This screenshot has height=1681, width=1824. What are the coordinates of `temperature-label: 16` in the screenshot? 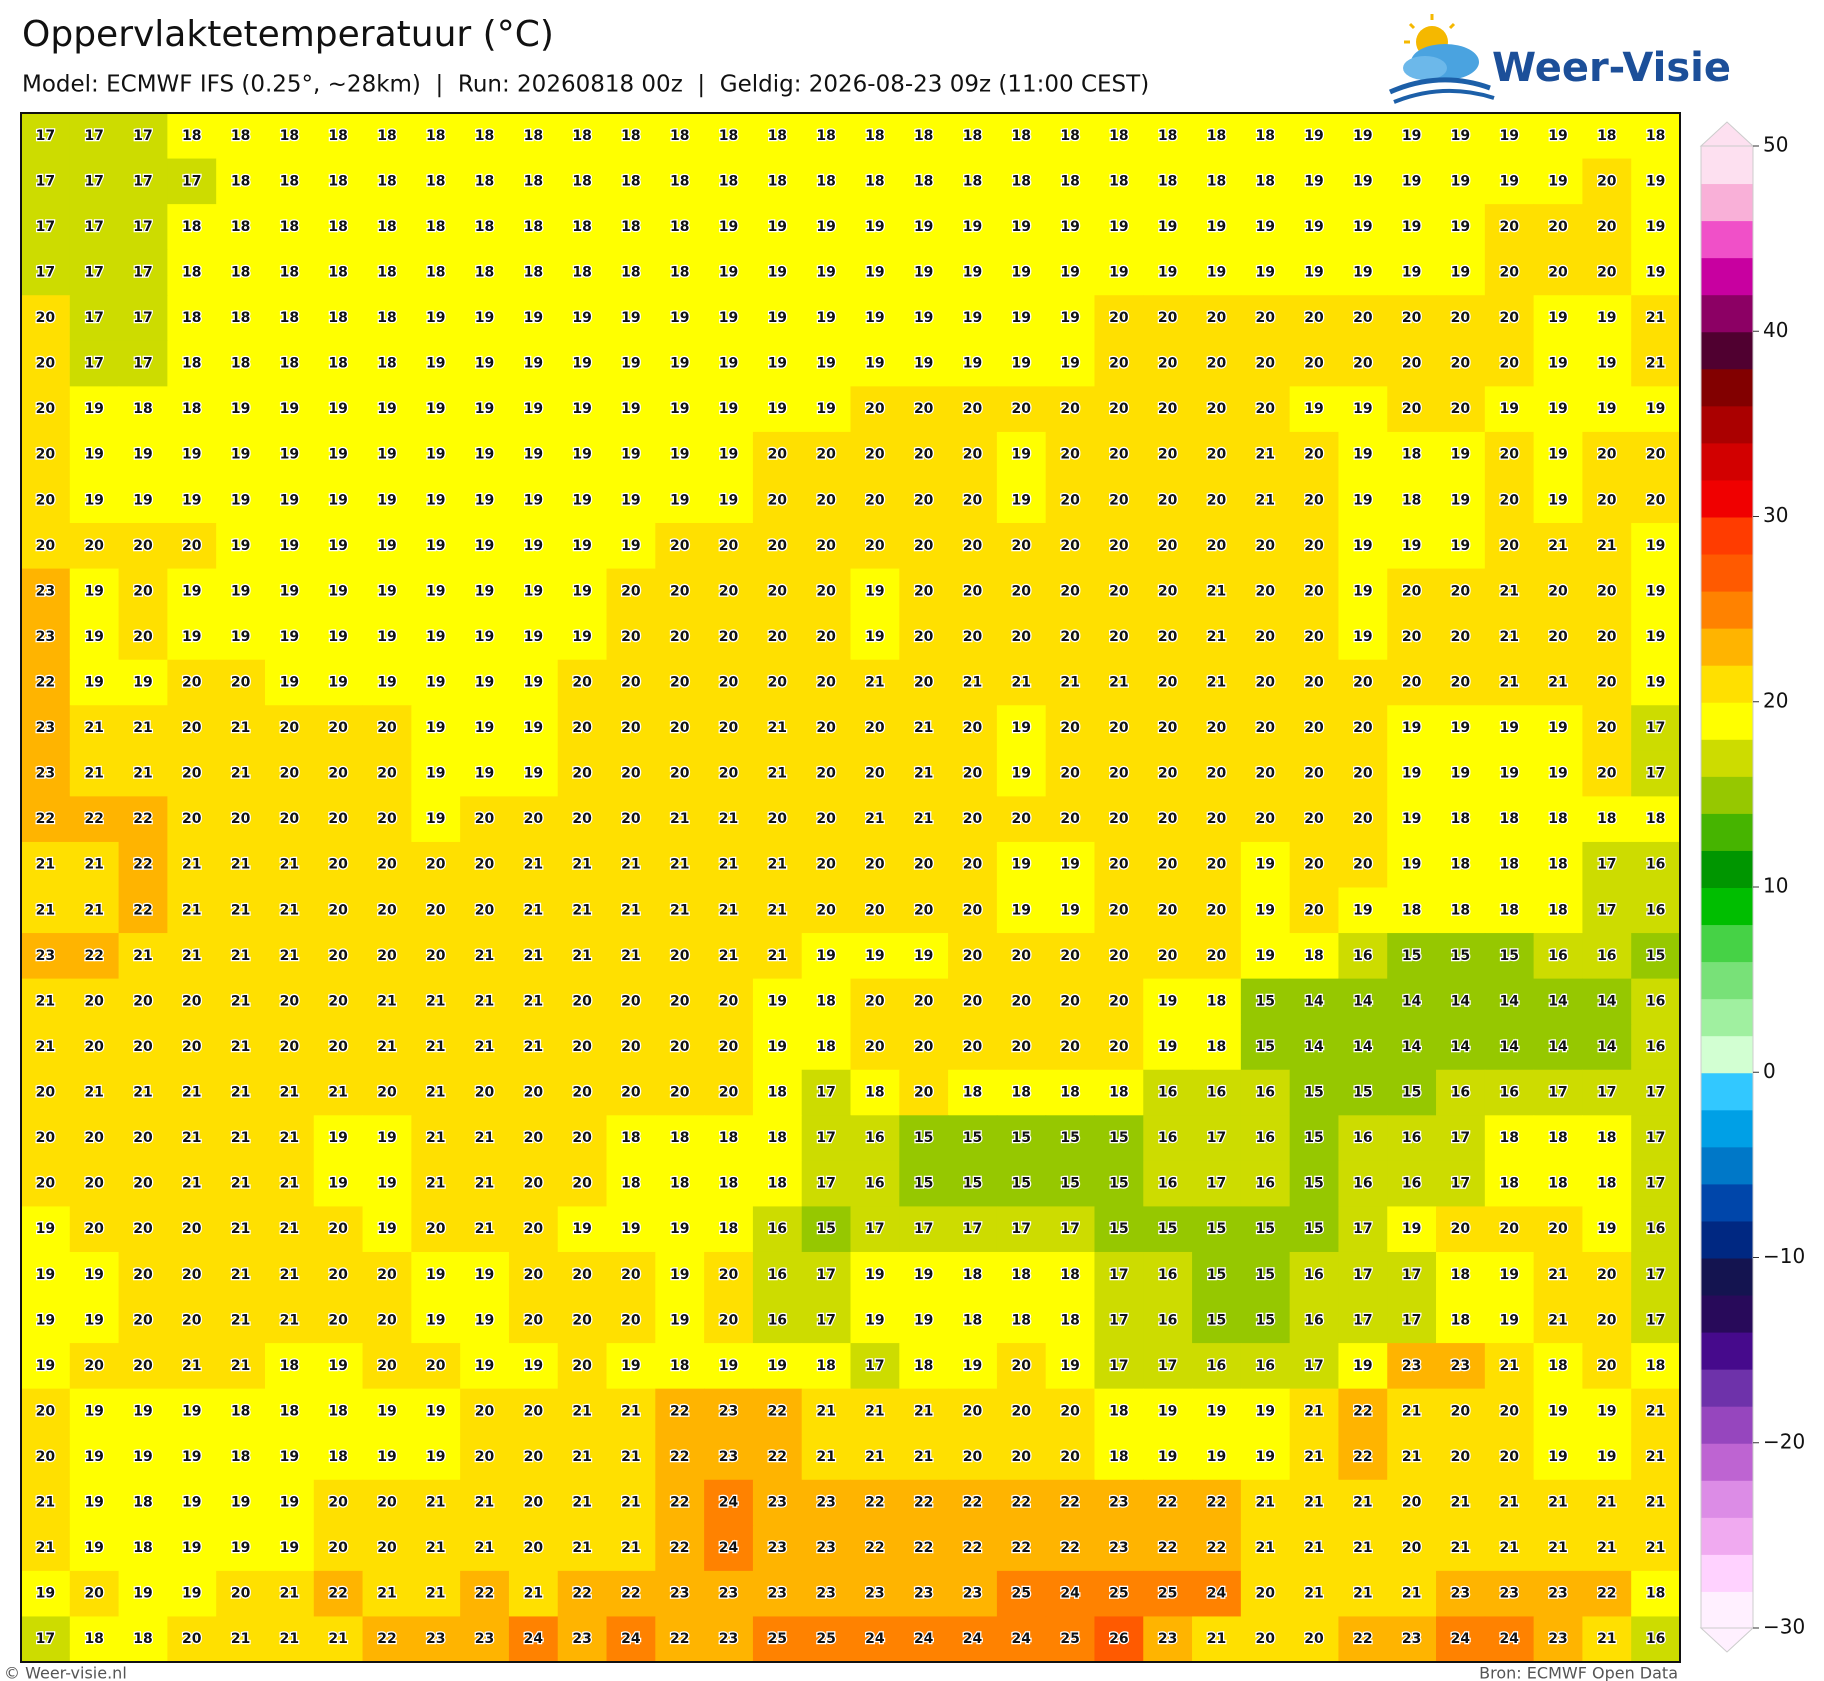 It's located at (777, 1275).